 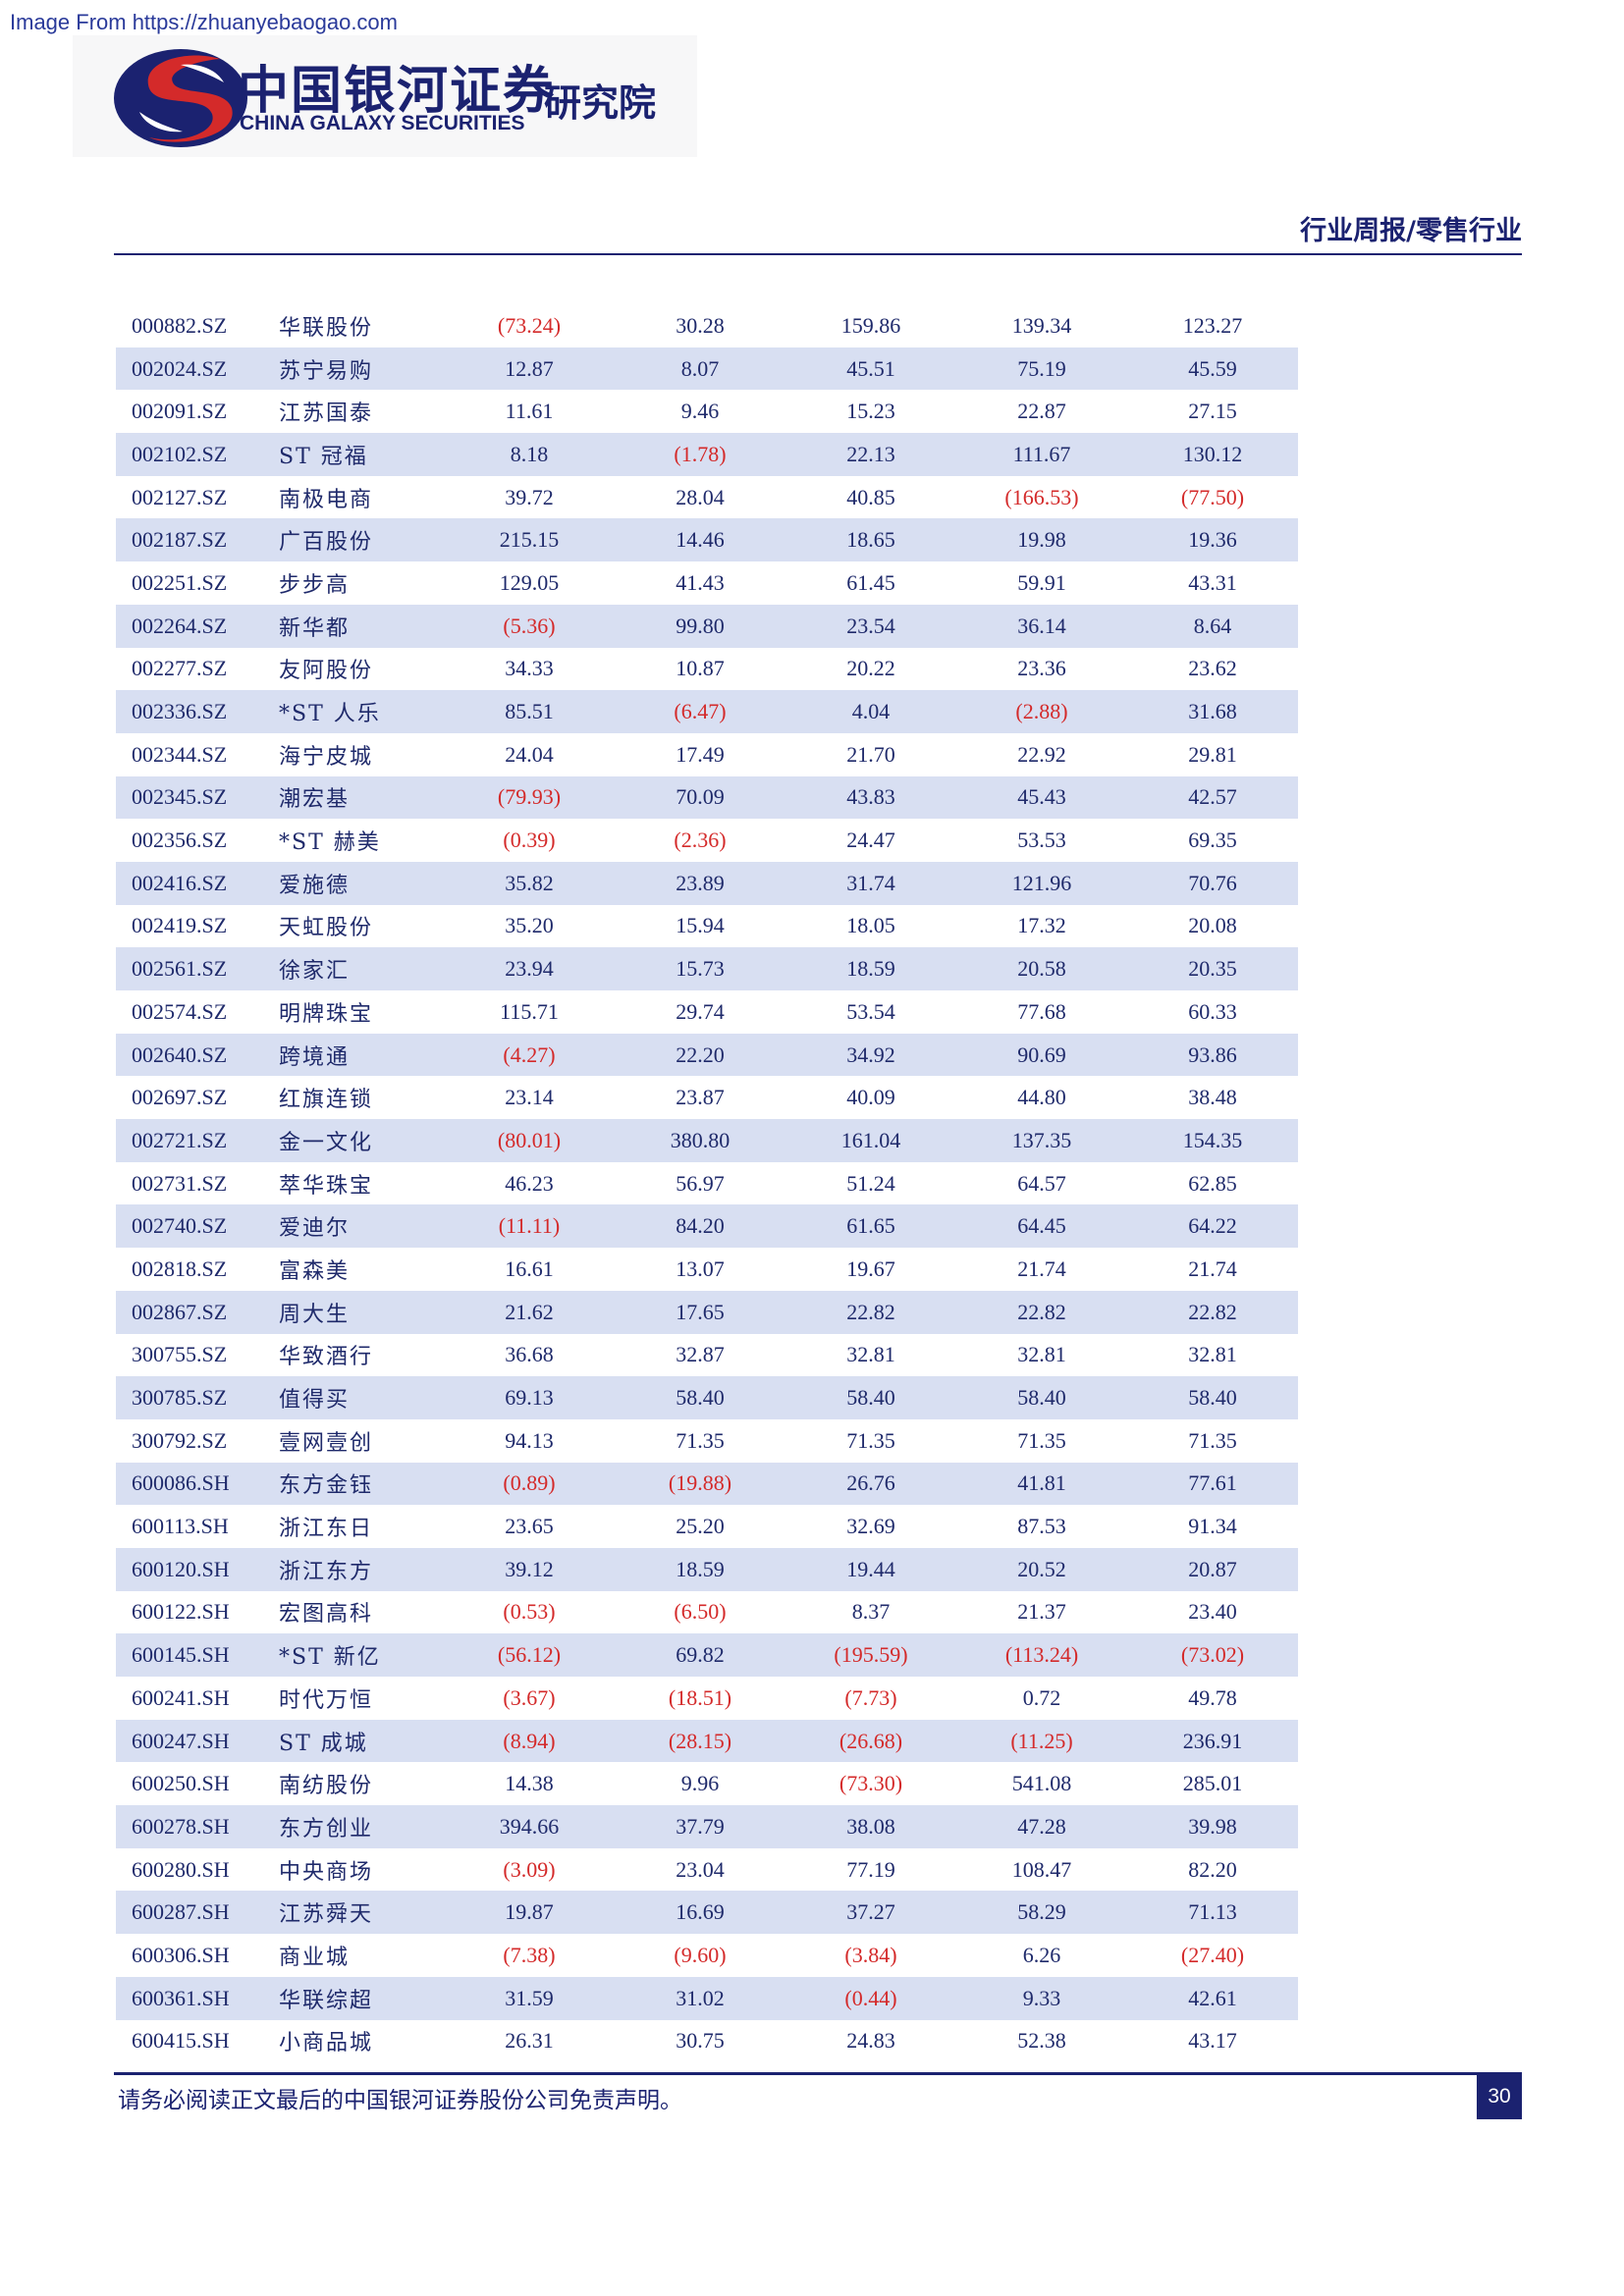 I want to click on table-row: 300785.SZ 值得买 69.13 58.40 58.40 58.40 58.40, so click(x=707, y=1397).